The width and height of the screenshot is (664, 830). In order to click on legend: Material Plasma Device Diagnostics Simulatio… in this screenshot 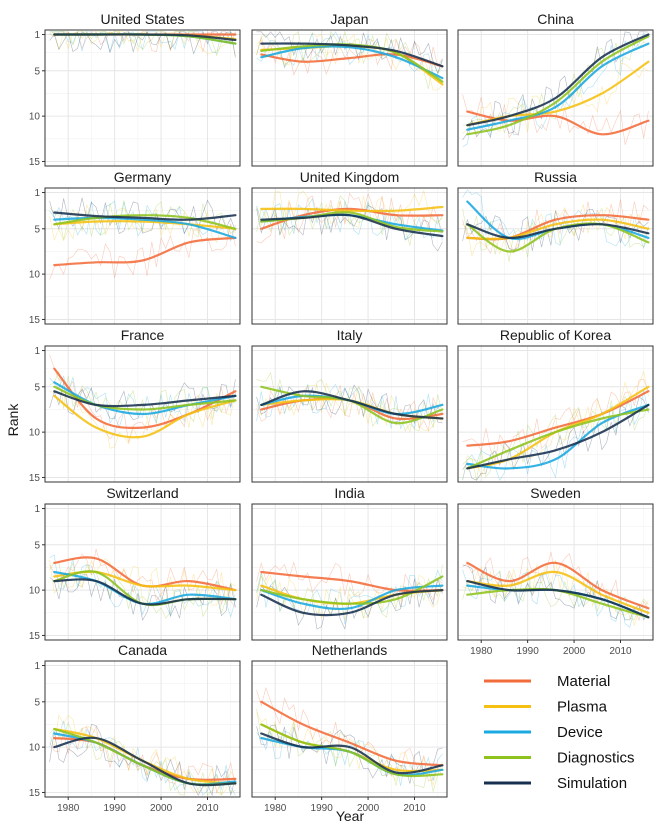, I will do `click(559, 732)`.